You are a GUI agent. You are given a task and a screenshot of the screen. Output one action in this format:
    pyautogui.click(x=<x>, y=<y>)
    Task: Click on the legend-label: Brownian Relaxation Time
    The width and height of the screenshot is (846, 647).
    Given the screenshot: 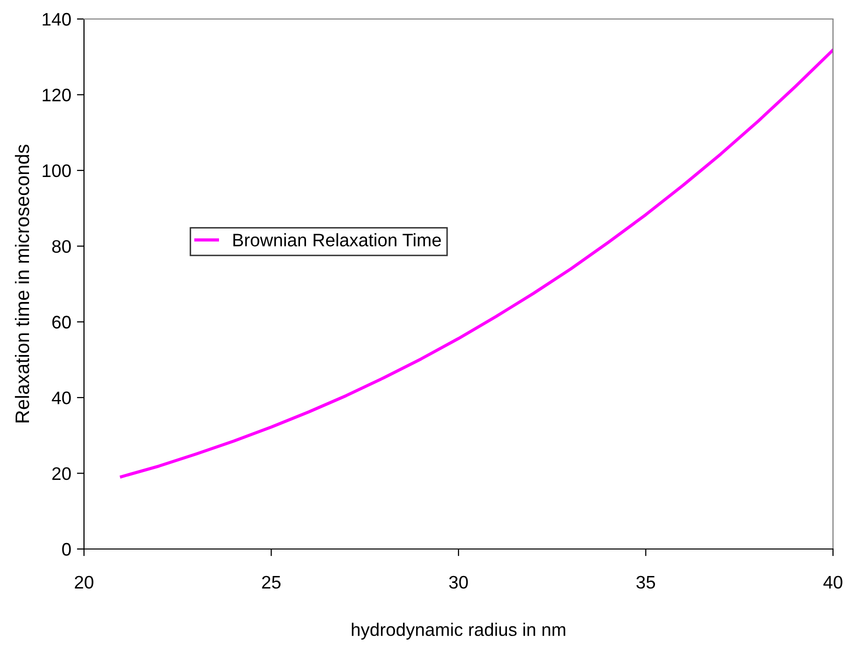 What is the action you would take?
    pyautogui.click(x=337, y=239)
    